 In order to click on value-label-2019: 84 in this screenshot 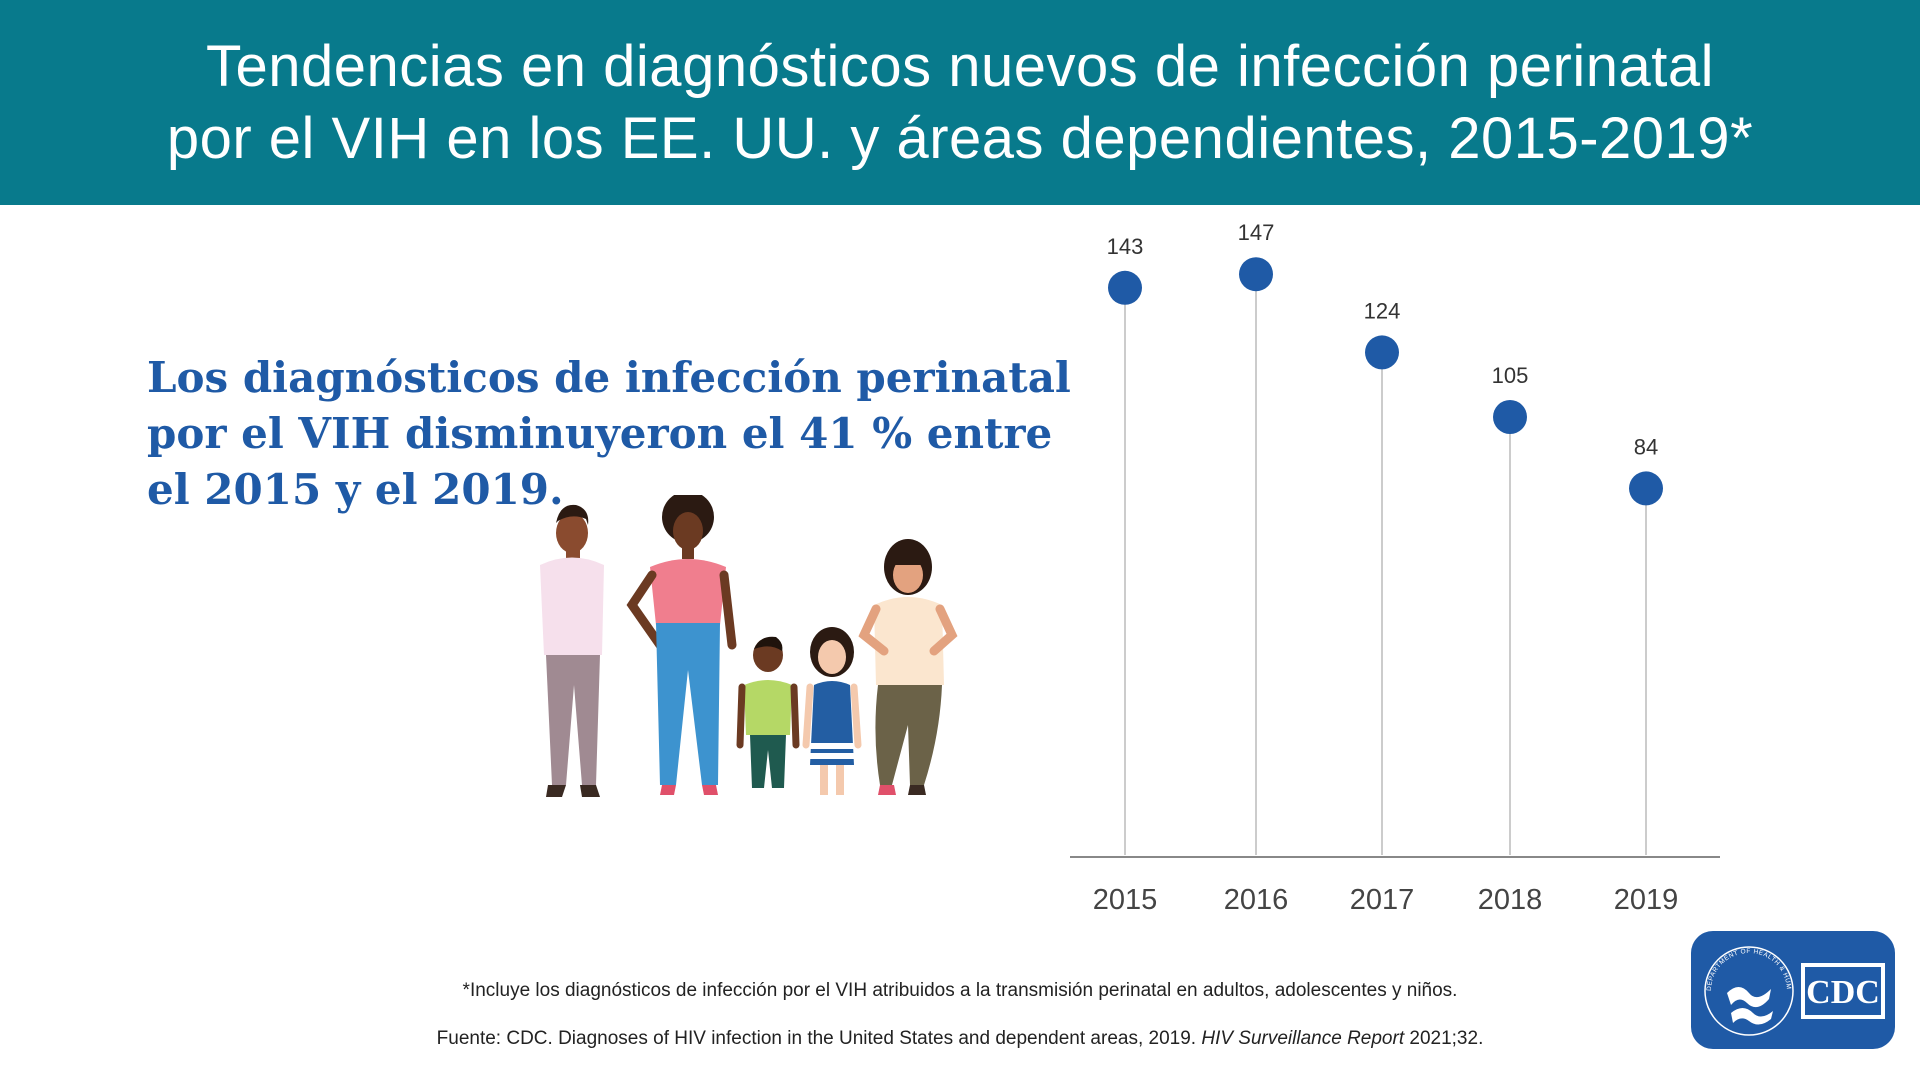, I will do `click(1646, 446)`.